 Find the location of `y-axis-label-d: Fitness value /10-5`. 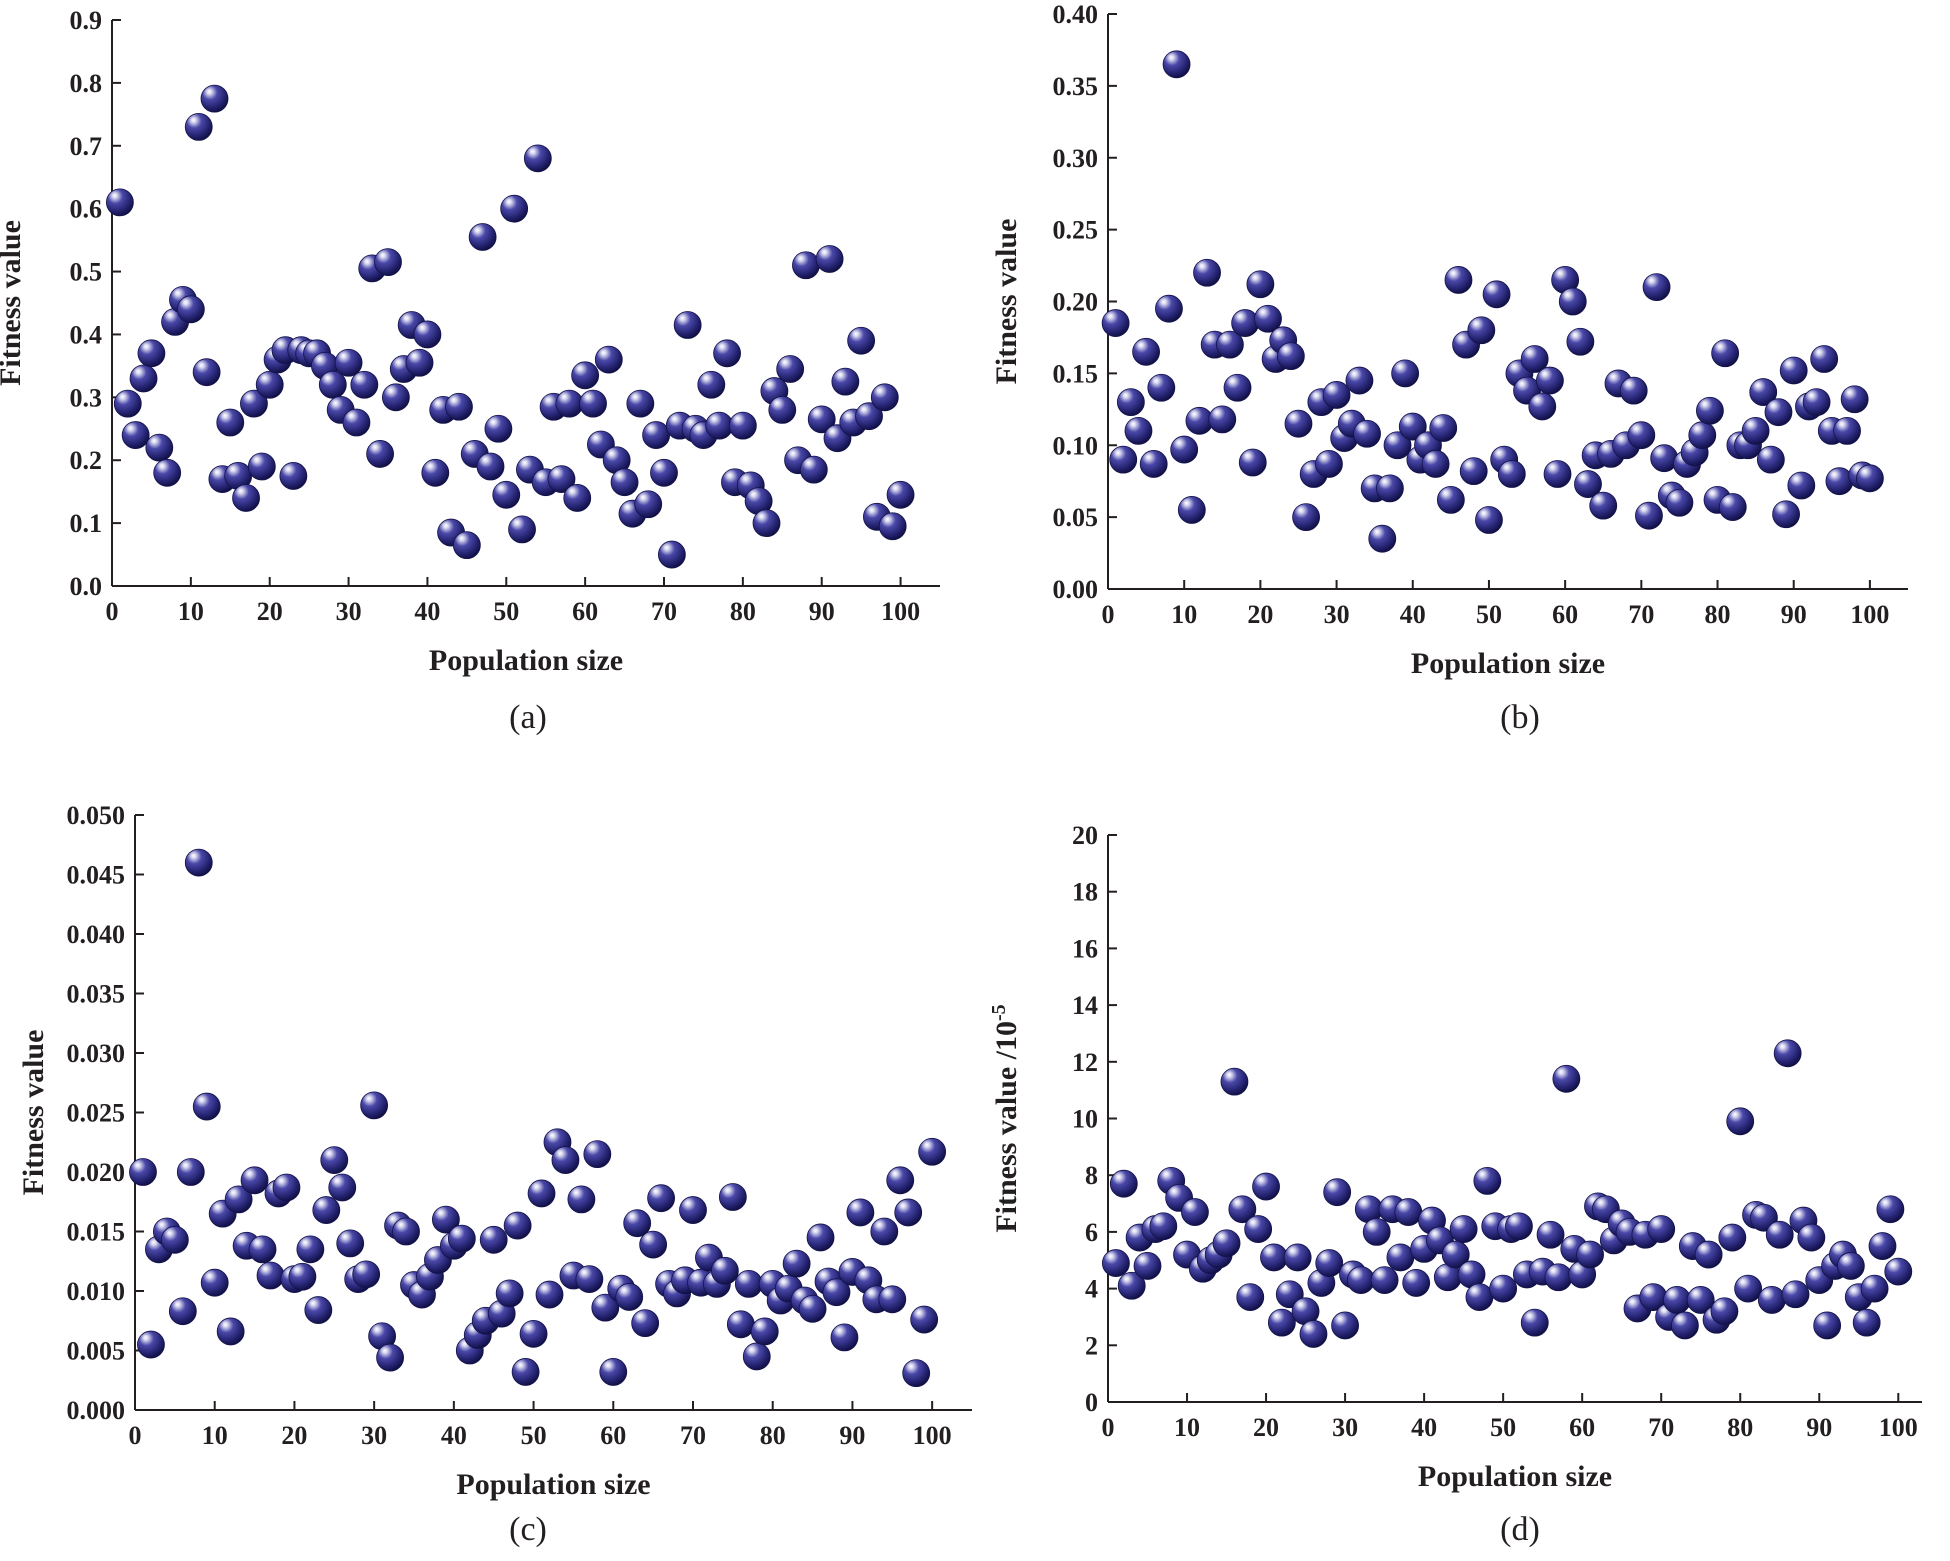

y-axis-label-d: Fitness value /10-5 is located at coordinates (1005, 1118).